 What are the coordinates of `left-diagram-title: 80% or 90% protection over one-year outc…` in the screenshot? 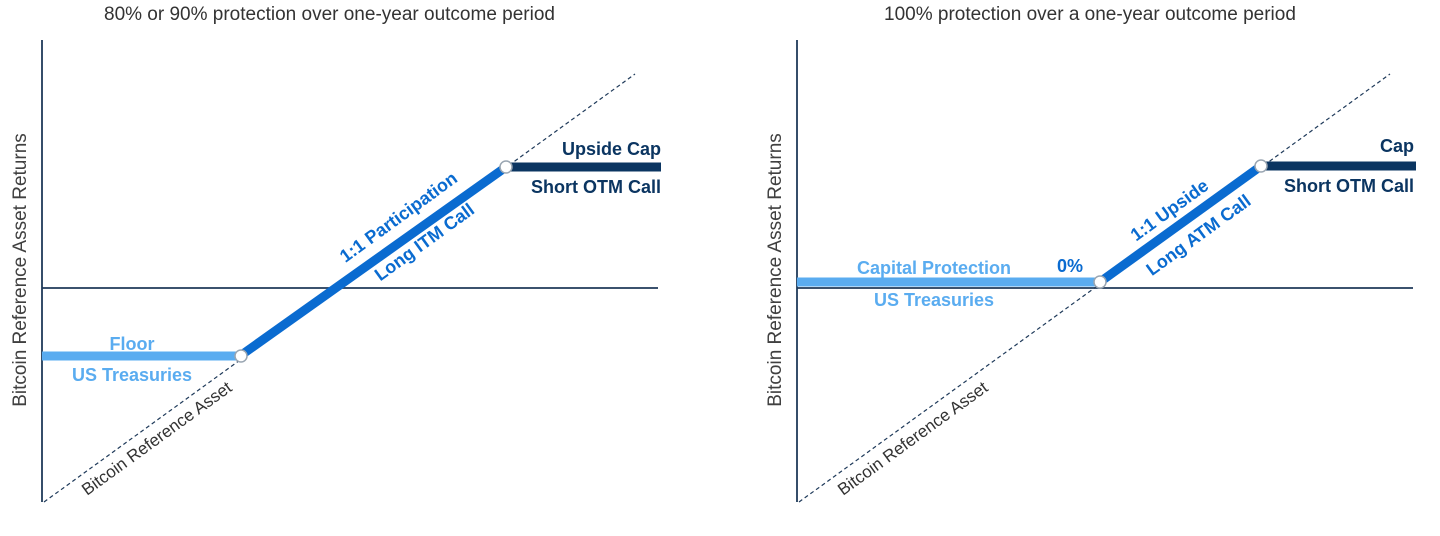 It's located at (329, 14).